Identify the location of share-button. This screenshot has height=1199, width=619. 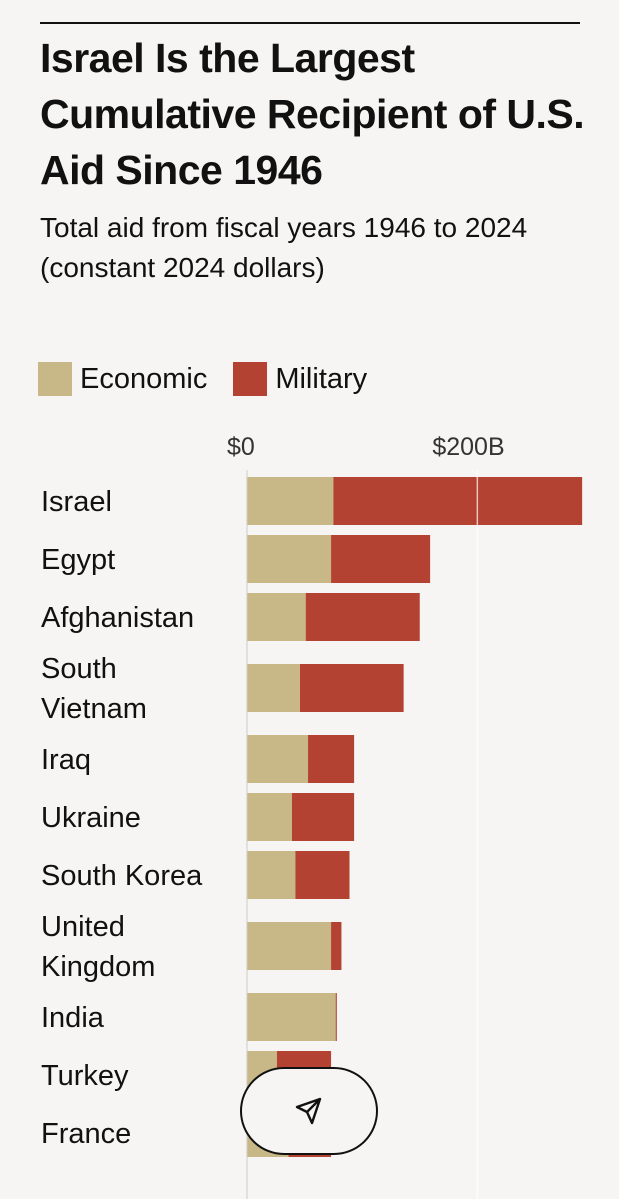
(309, 1111).